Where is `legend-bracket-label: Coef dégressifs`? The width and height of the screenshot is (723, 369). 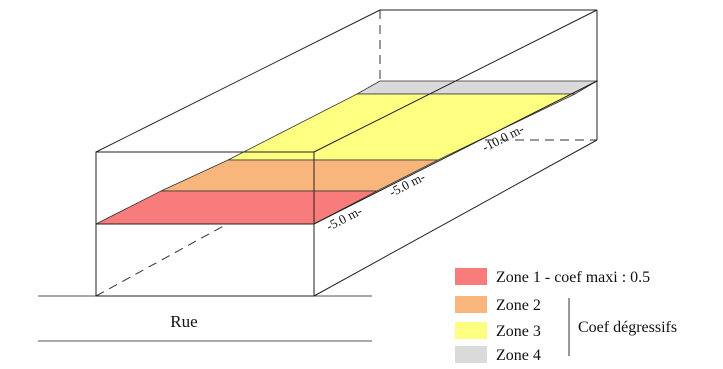
legend-bracket-label: Coef dégressifs is located at coordinates (627, 327).